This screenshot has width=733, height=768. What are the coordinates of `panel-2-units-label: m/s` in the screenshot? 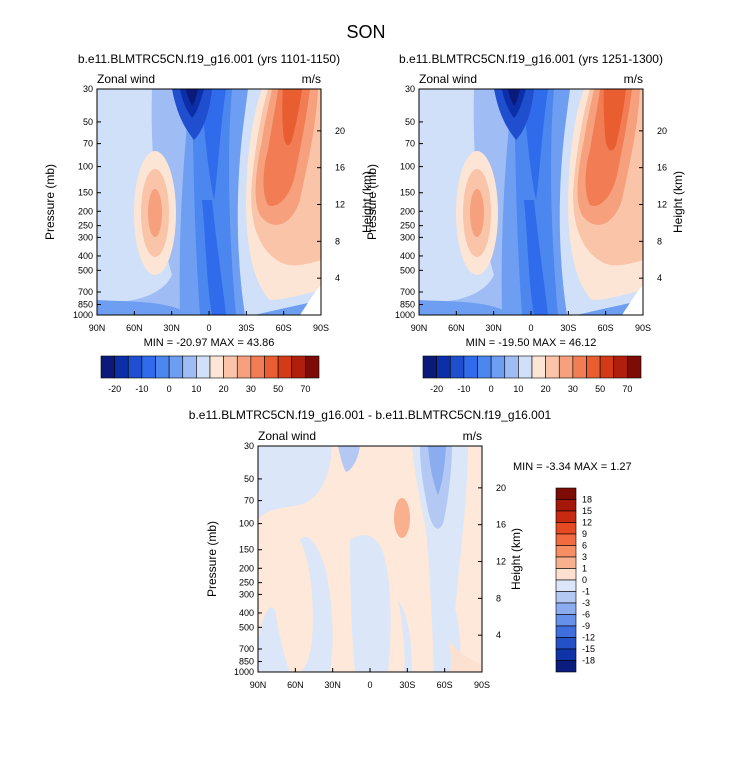 It's located at (633, 79).